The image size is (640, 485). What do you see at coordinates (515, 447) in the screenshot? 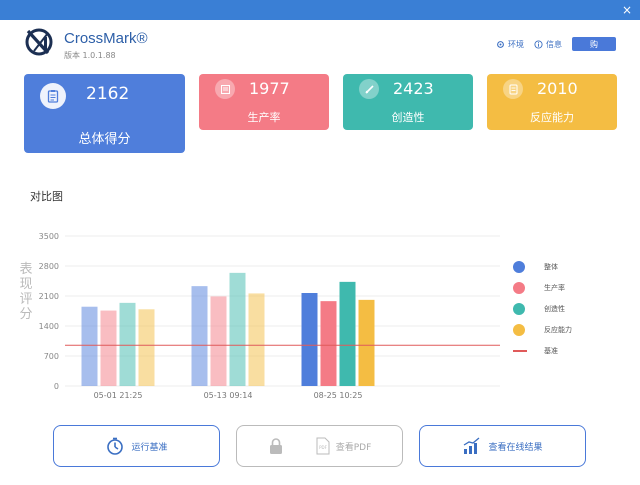
I see `view-online-results-label: 查看在线结果` at bounding box center [515, 447].